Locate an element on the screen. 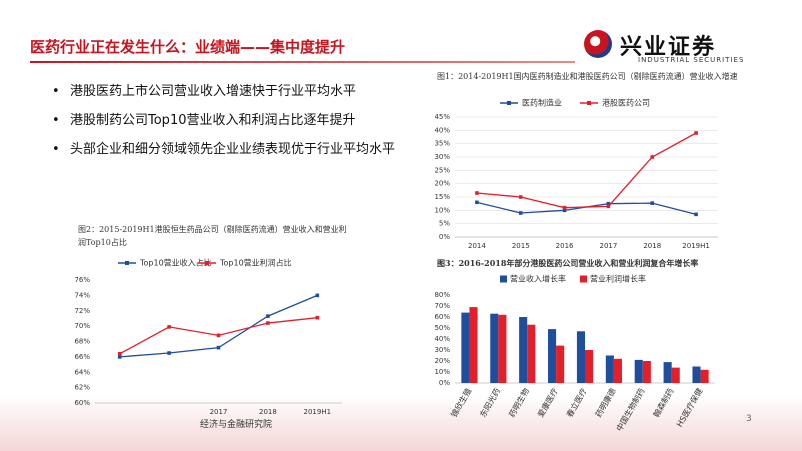 The width and height of the screenshot is (802, 451). y-tick-label: 10% is located at coordinates (442, 210).